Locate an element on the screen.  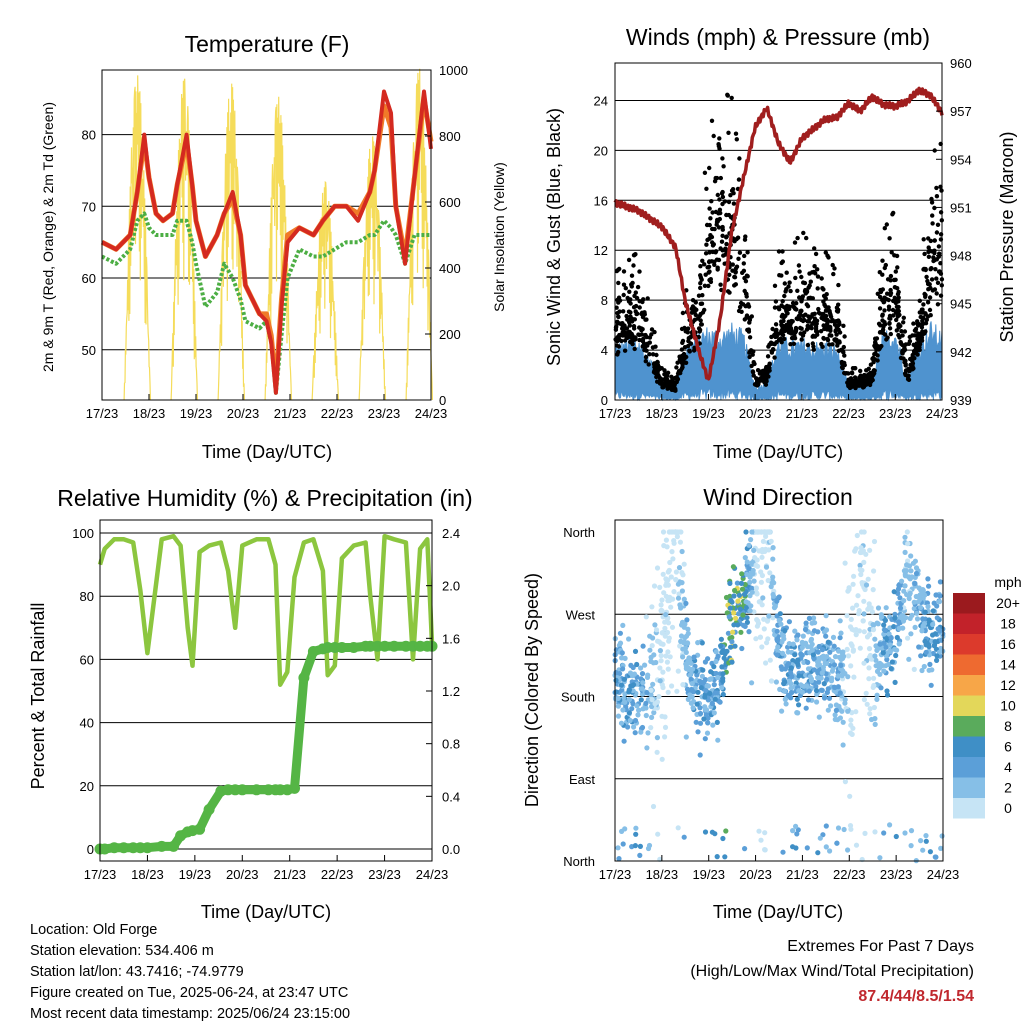
temperature-x-ticks: 17/23 18/23 19/23 20/23 21/23 22/23 23/23 24/23 is located at coordinates (266, 407).